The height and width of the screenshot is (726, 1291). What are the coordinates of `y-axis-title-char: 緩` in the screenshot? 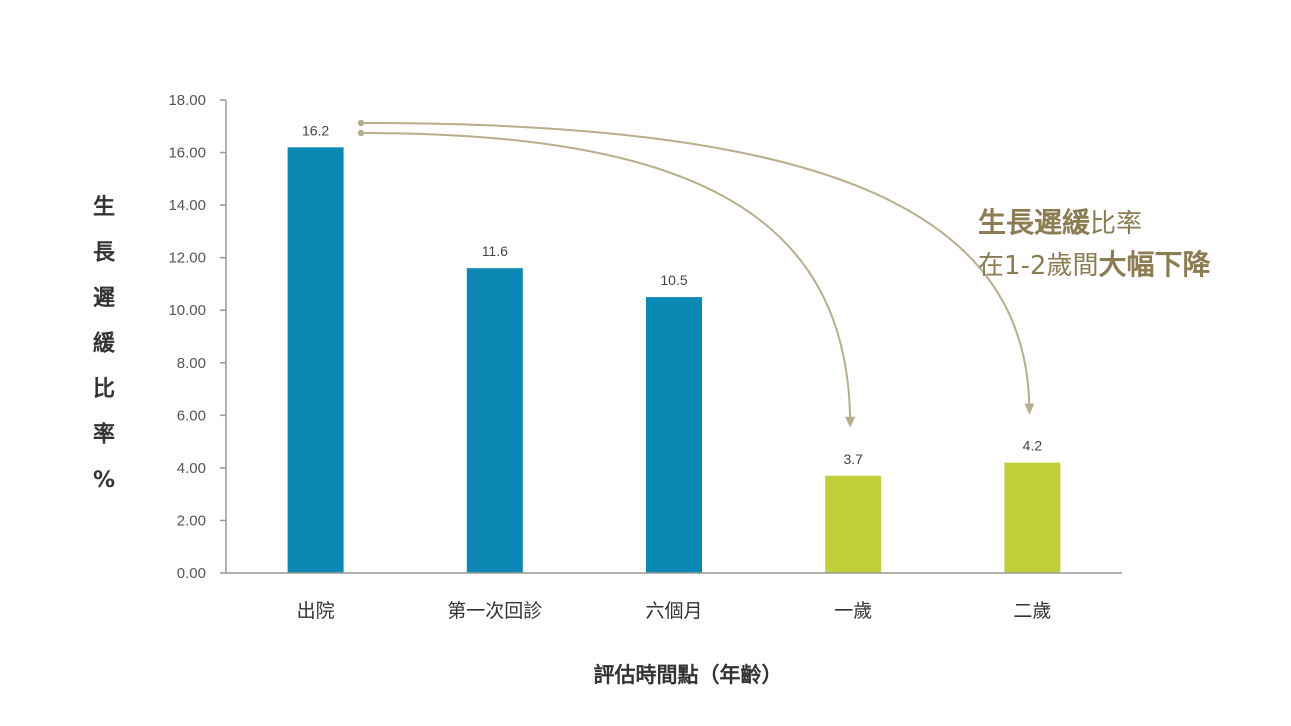 It's located at (104, 344).